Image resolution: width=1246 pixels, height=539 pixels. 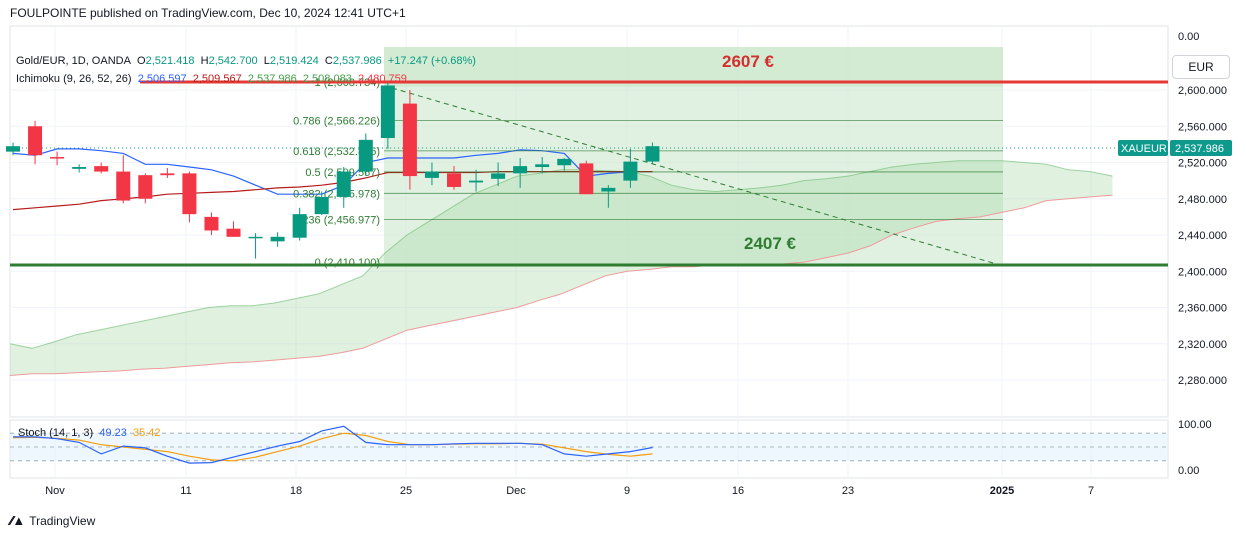 I want to click on fib-level-label: 0.236 (2,456.977), so click(x=336, y=221).